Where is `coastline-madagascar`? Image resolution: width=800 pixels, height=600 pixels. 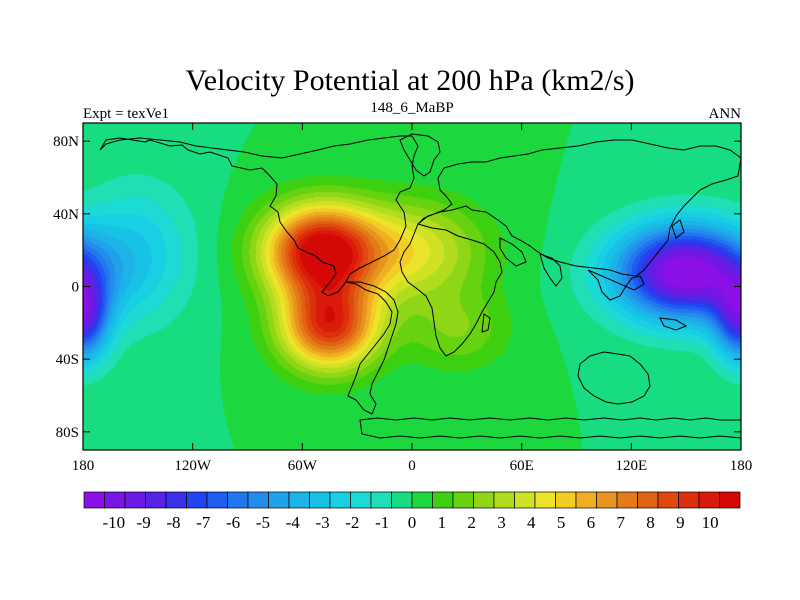 coastline-madagascar is located at coordinates (486, 323).